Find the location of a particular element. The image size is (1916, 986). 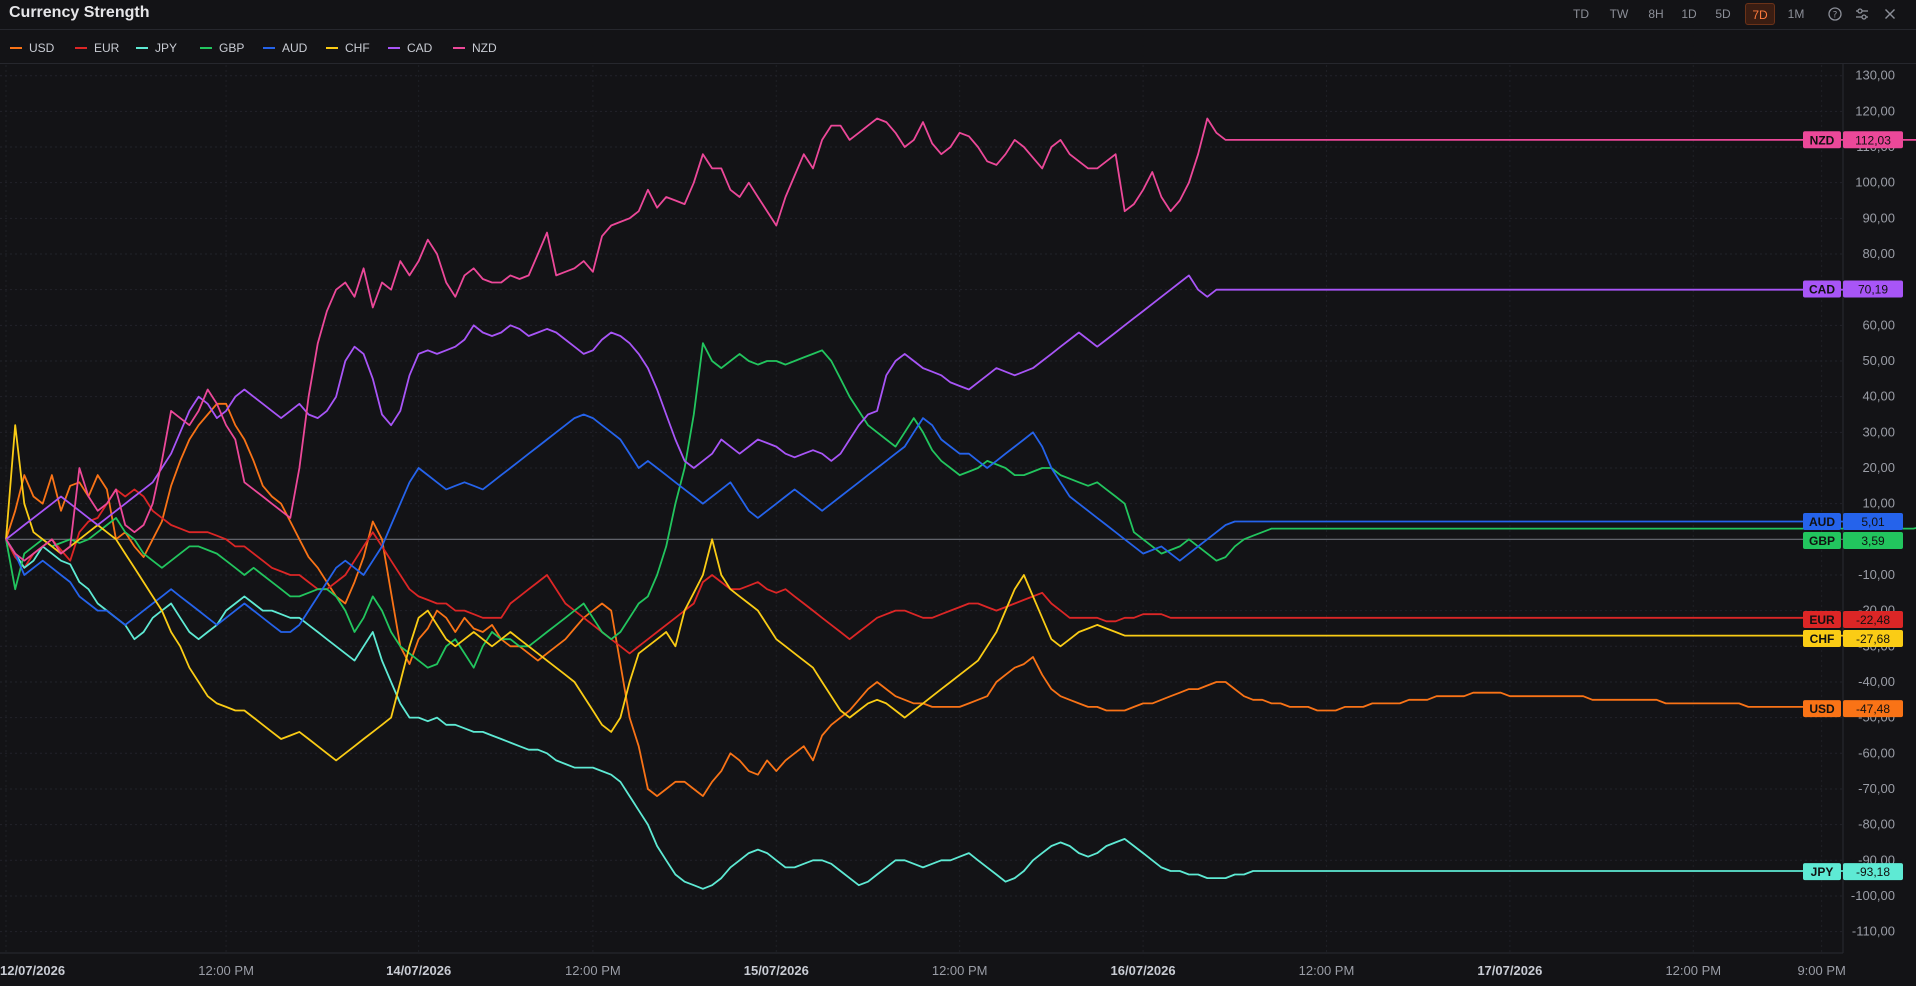

y-tick-label: -80,00 is located at coordinates (1876, 824).